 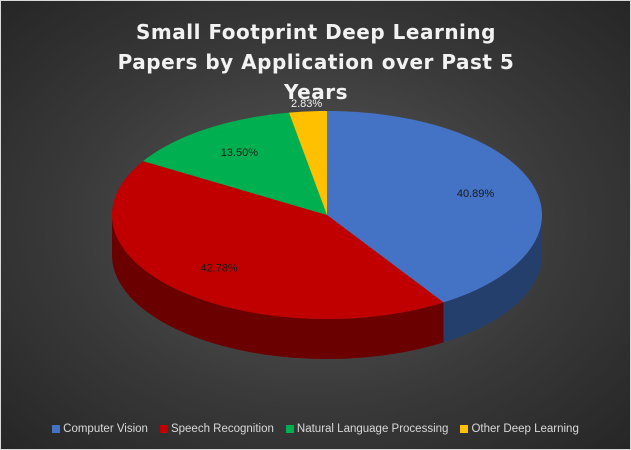 I want to click on legend-item: Natural Language Processing, so click(x=367, y=429).